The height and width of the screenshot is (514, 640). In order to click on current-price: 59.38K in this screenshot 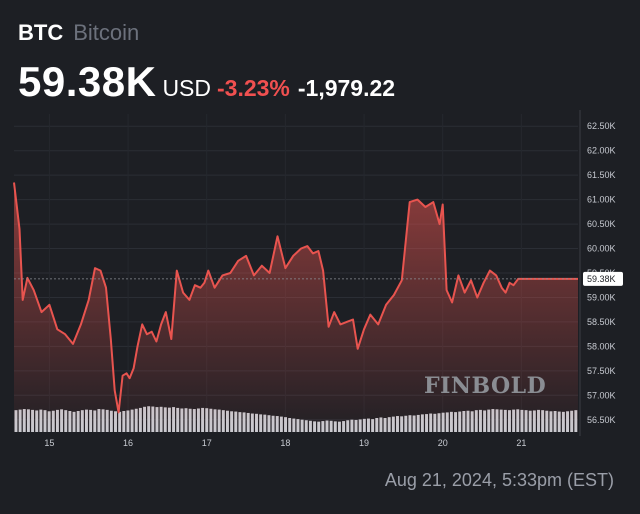, I will do `click(87, 81)`.